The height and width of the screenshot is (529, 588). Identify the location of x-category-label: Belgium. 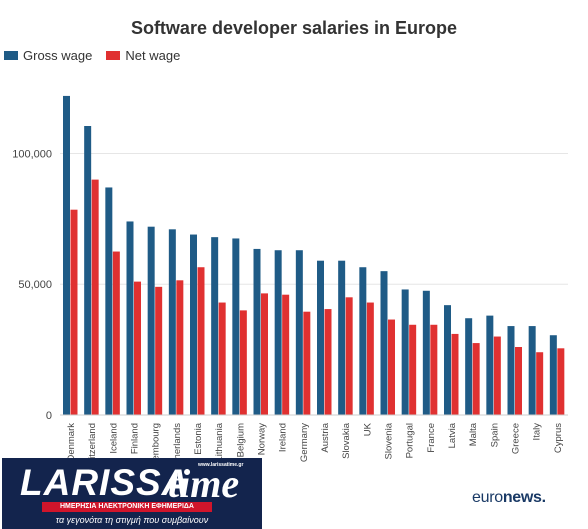
(240, 440).